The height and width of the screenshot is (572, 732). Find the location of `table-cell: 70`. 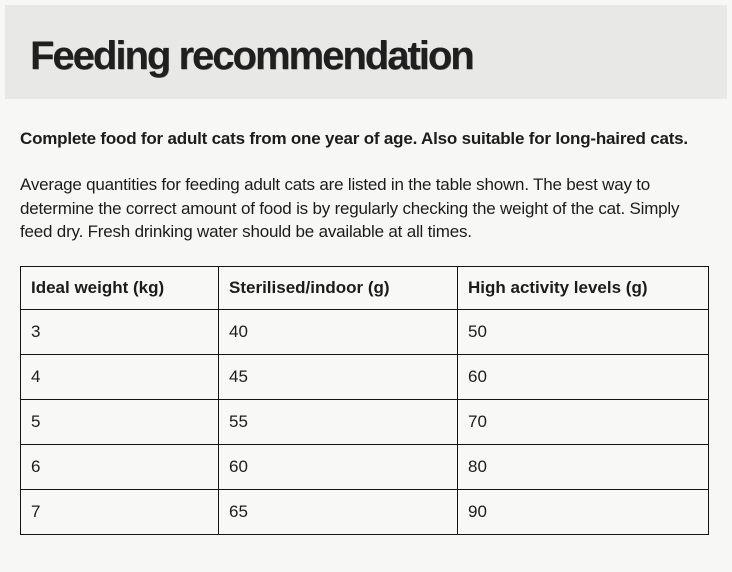

table-cell: 70 is located at coordinates (583, 421).